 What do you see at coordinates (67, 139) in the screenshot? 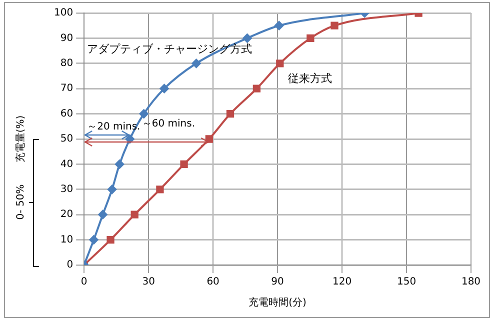
I see `y-tick-label: 50` at bounding box center [67, 139].